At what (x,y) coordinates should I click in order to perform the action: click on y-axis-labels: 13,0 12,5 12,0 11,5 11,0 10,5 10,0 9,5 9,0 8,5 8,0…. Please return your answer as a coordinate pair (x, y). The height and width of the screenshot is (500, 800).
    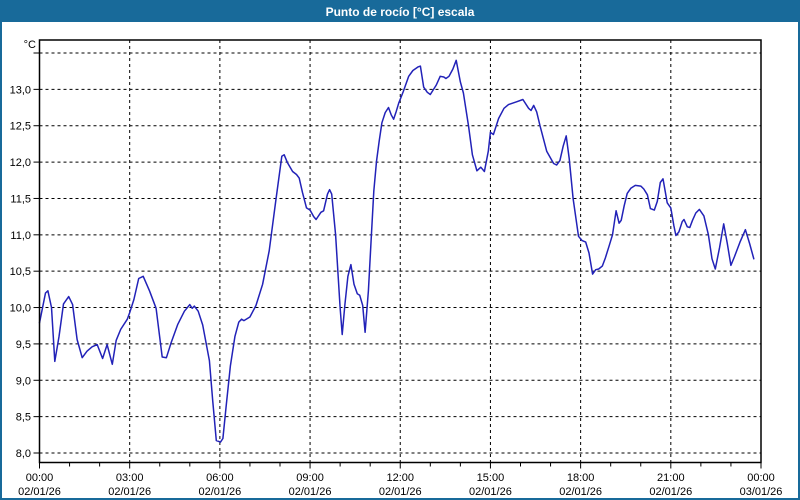
    Looking at the image, I should click on (23, 249).